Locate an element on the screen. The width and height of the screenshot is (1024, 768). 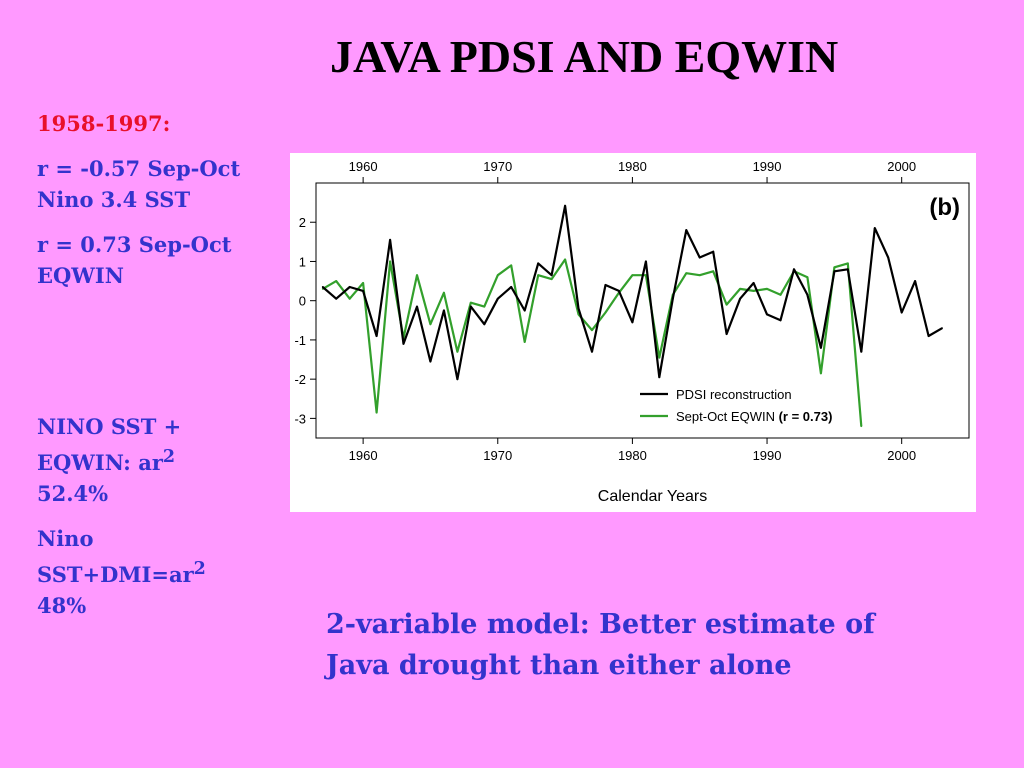
y-tick-label: -3 is located at coordinates (300, 418).